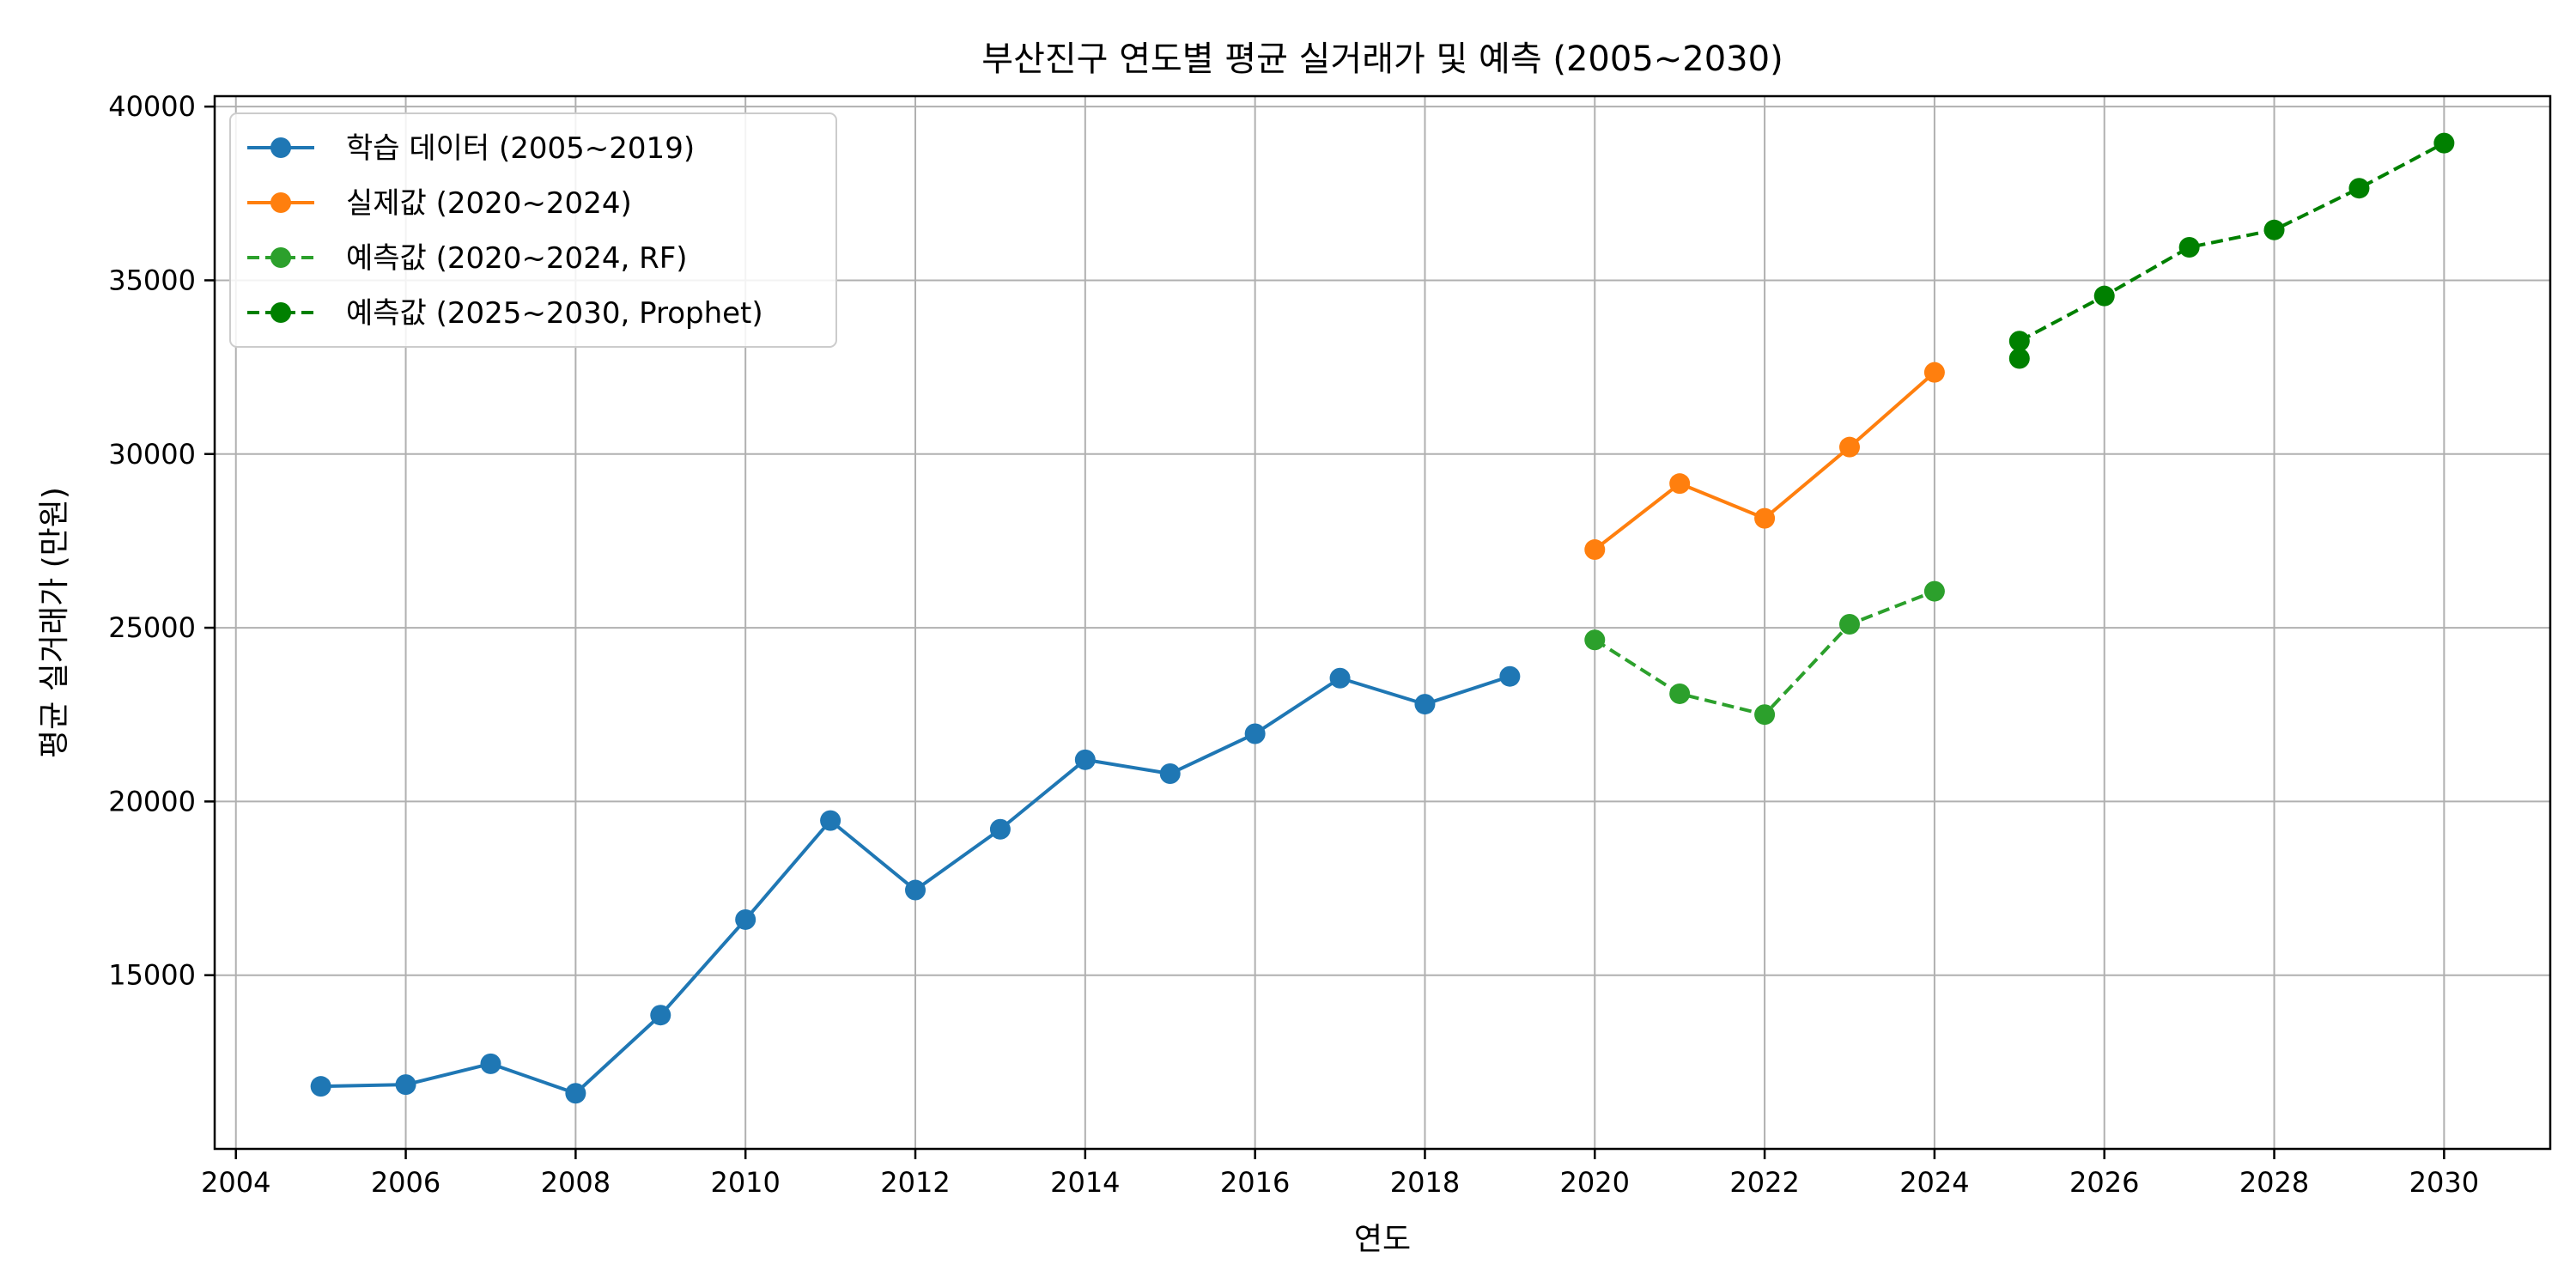  Describe the element at coordinates (152, 976) in the screenshot. I see `y-tick-label: 15000` at that location.